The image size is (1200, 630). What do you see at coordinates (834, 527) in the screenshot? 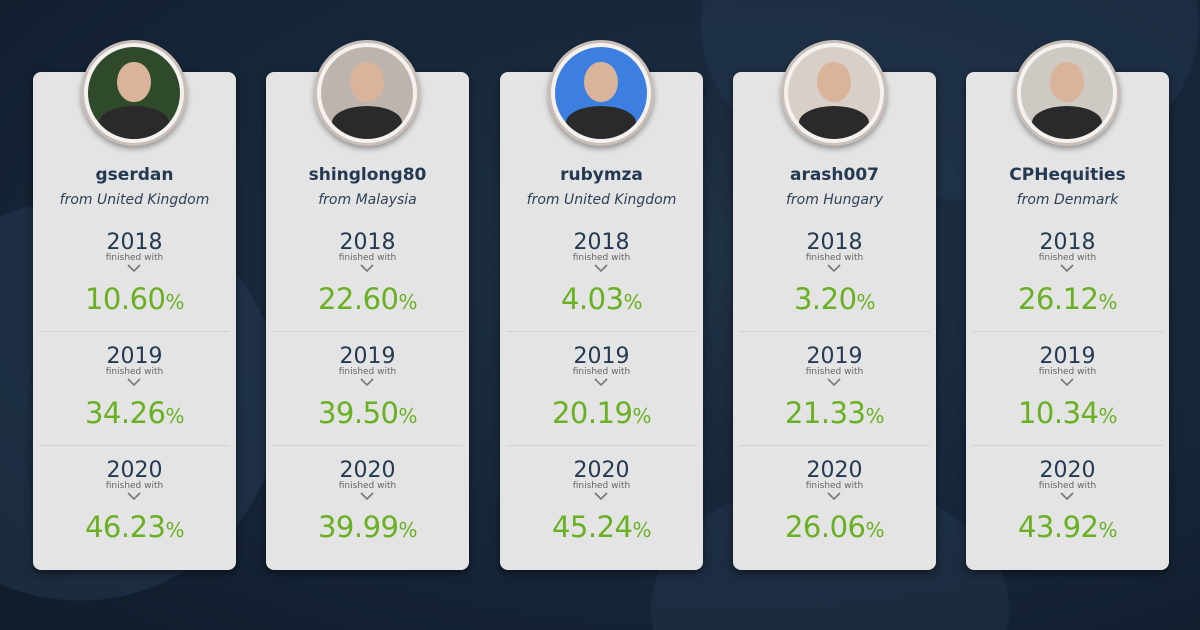
I see `return-percent: 26.06%` at bounding box center [834, 527].